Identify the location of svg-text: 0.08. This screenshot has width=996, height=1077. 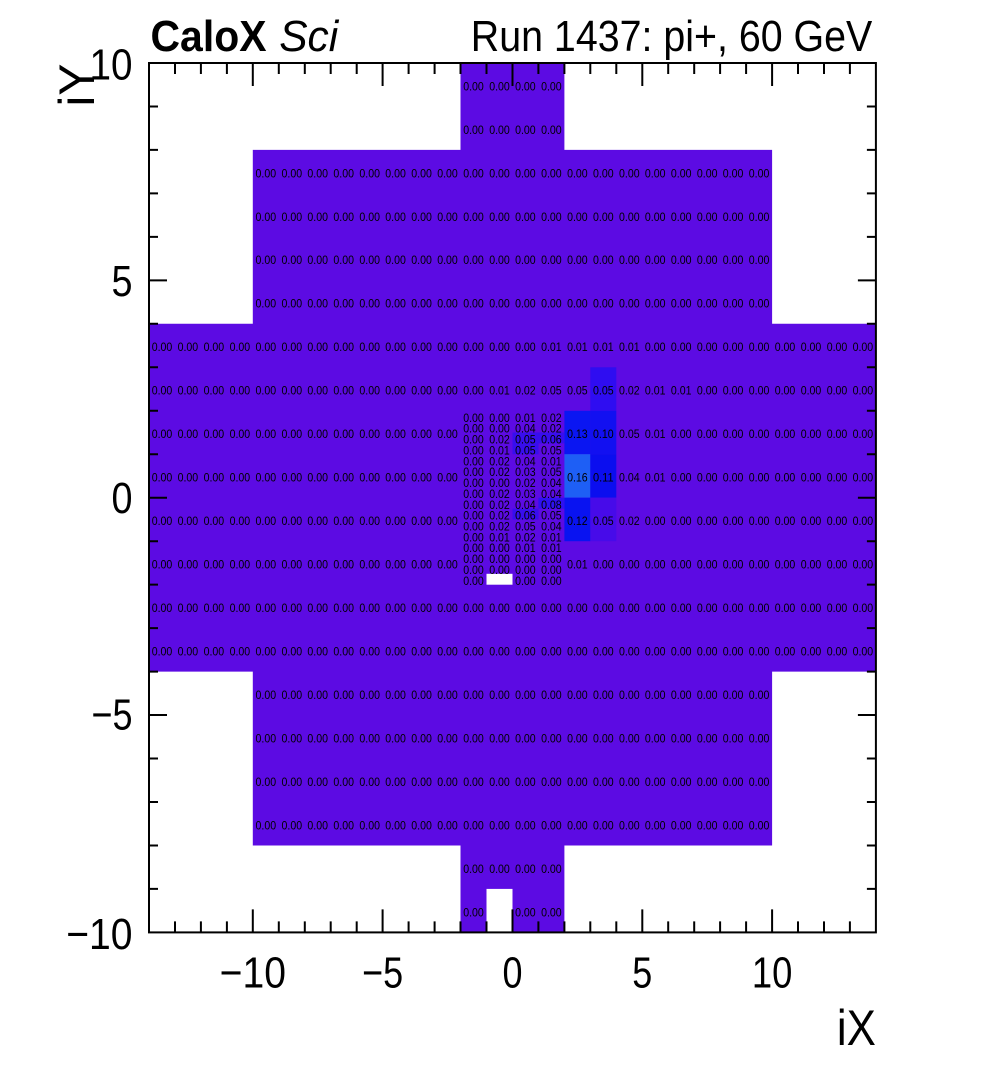
(551, 505).